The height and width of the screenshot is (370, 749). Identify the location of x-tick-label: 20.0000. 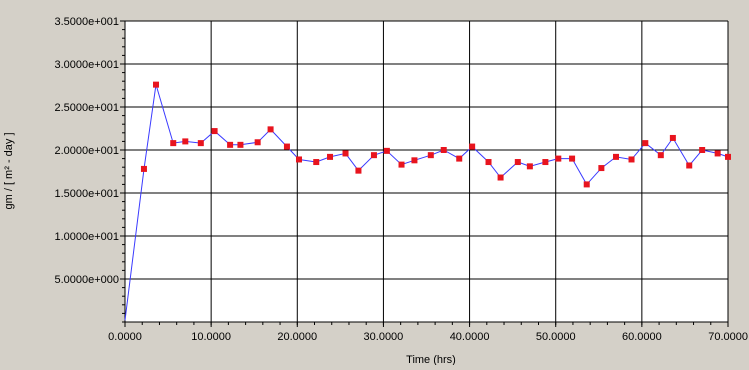
(297, 337).